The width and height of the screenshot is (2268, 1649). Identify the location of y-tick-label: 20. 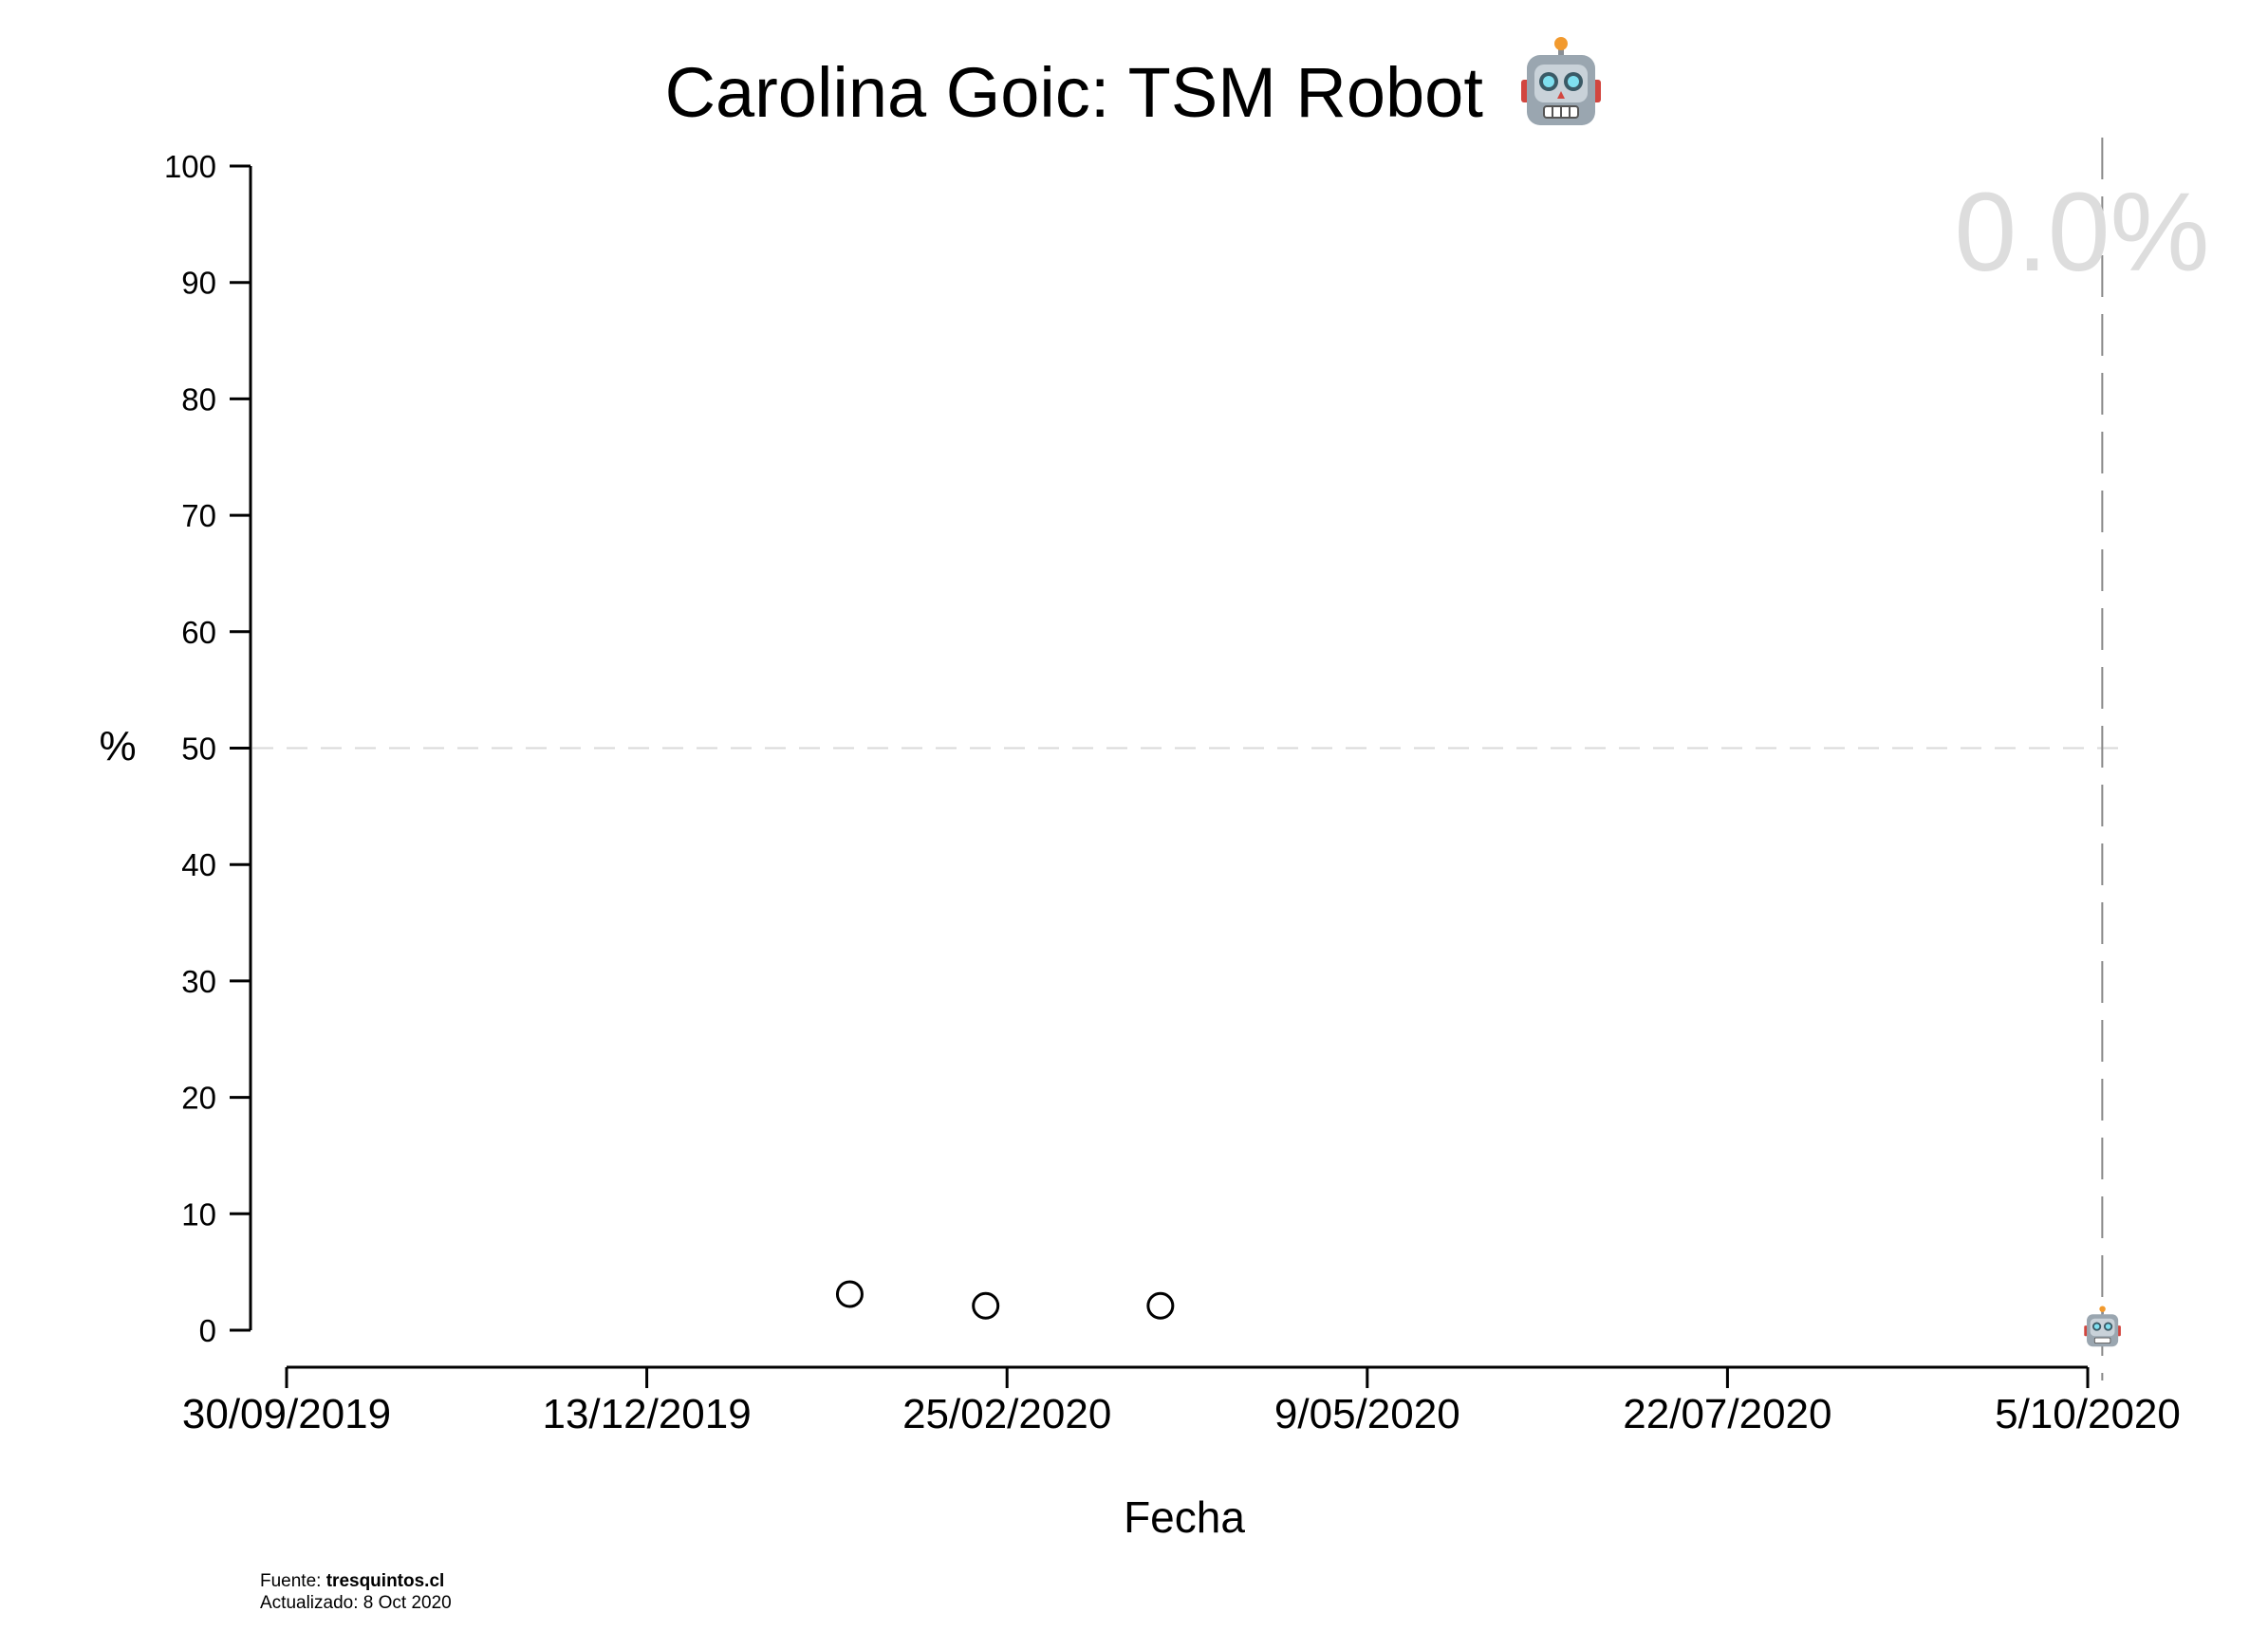
(198, 1098).